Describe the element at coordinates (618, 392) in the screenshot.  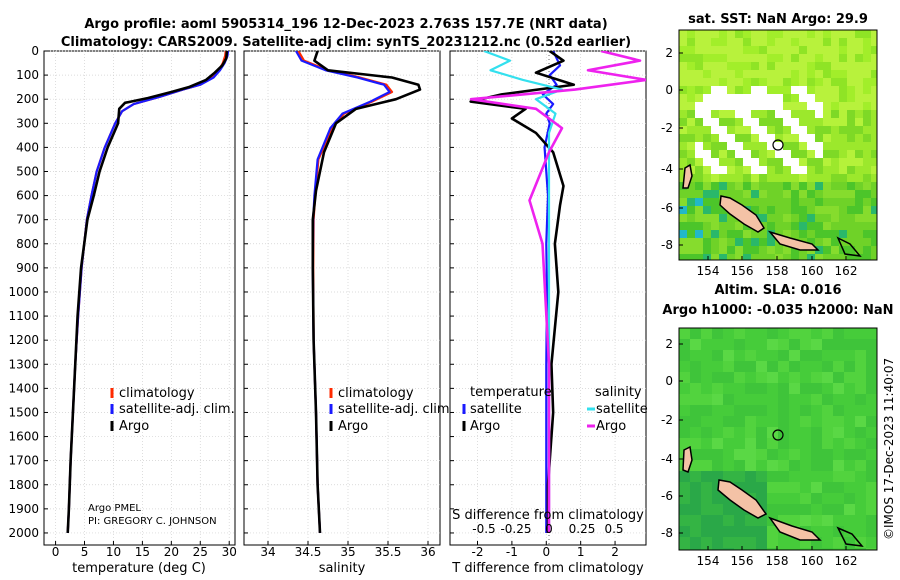
I see `legend-salinity-title: salinity` at that location.